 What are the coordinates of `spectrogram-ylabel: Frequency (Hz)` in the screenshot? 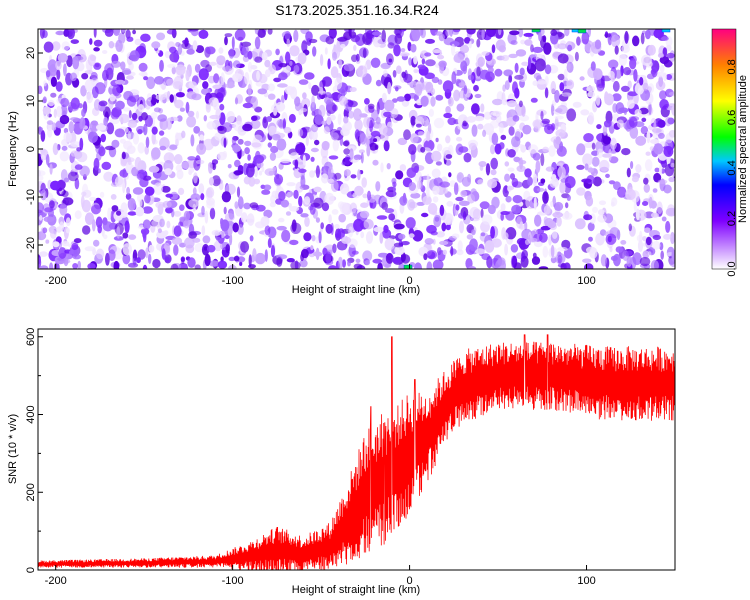 It's located at (13, 149).